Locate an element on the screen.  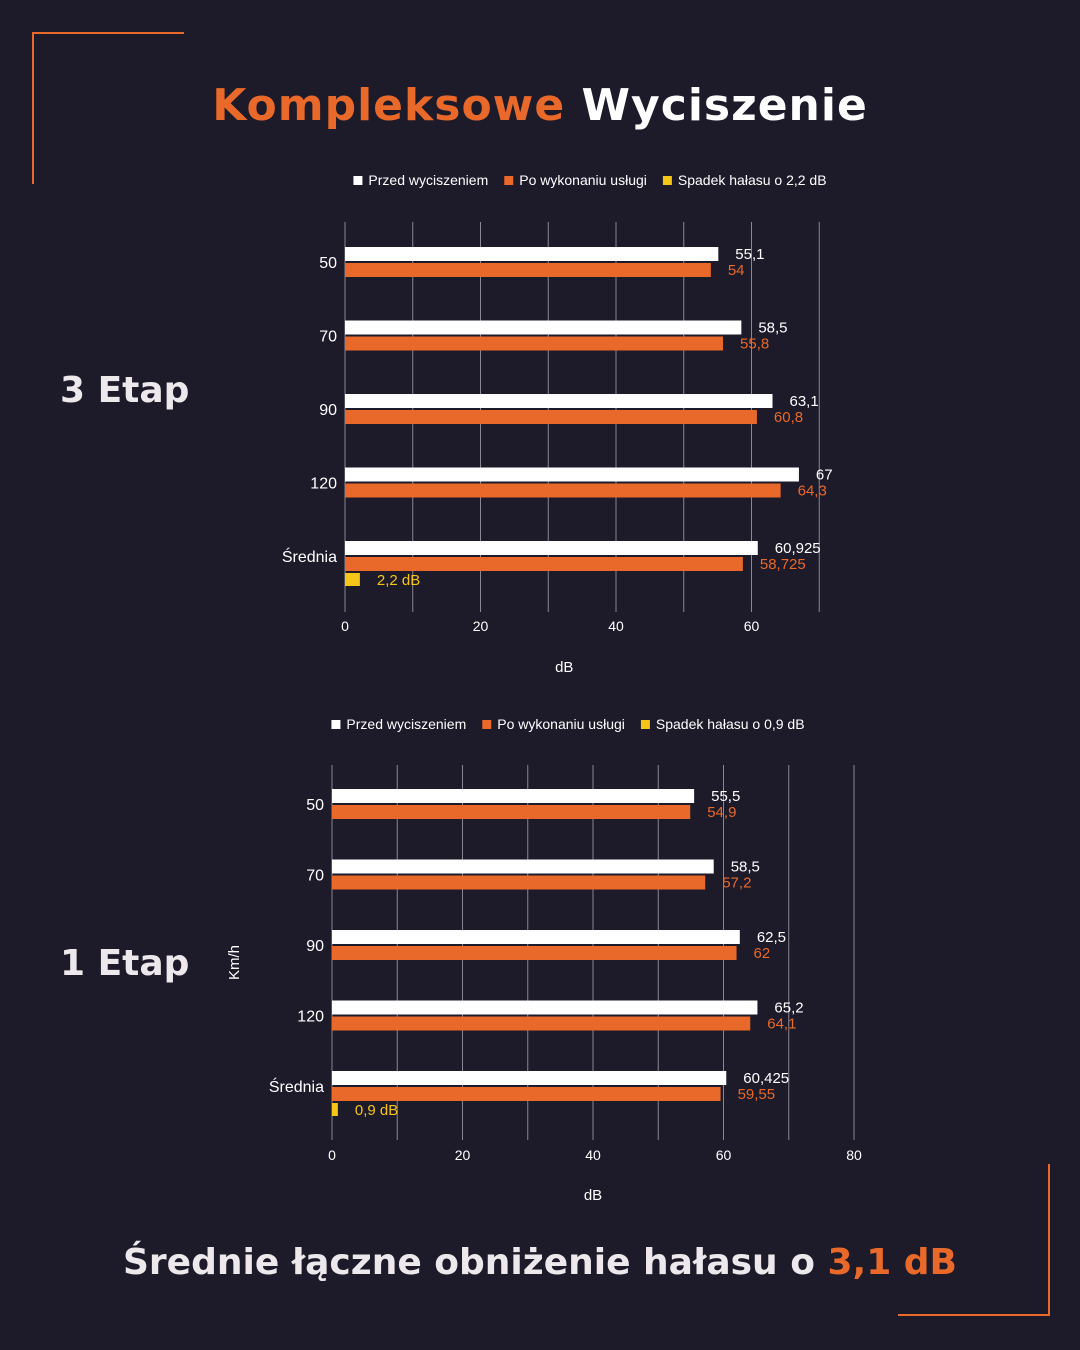
footer-summary: Średnie łączne obniżenie hałasu o 3,1 dB is located at coordinates (540, 1262).